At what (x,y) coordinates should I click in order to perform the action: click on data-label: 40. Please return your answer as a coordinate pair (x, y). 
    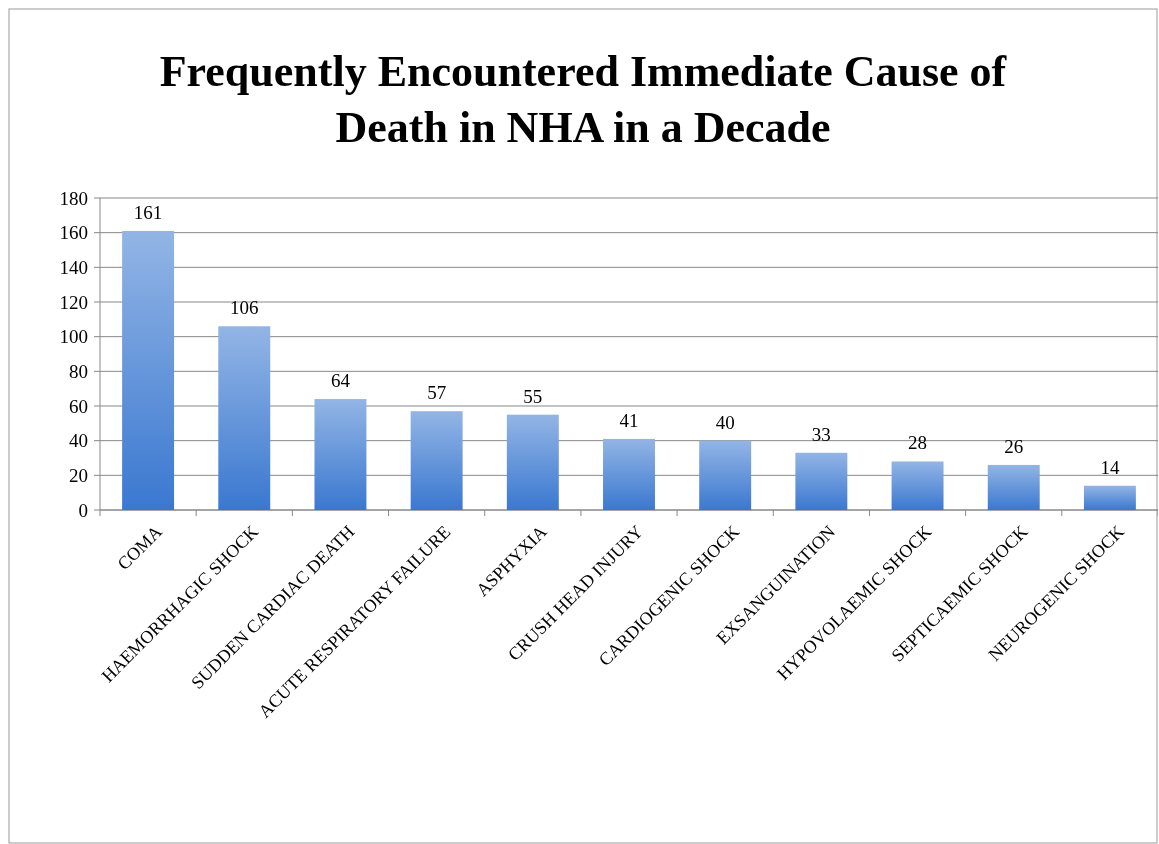
    Looking at the image, I should click on (725, 422).